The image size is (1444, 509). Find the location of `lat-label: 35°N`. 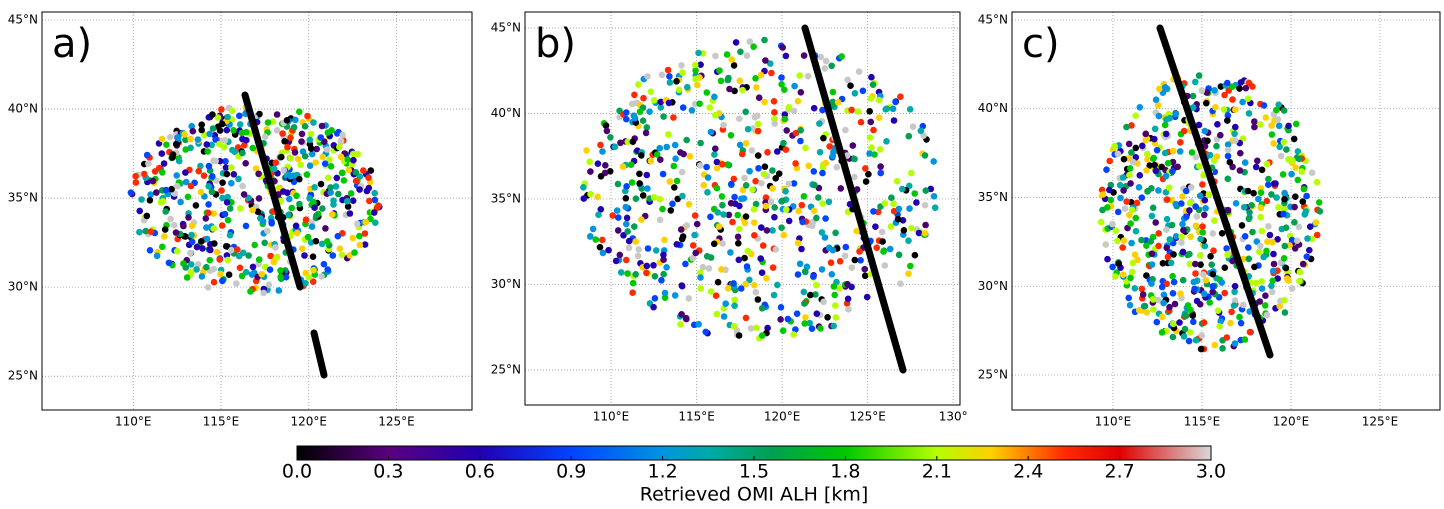

lat-label: 35°N is located at coordinates (23, 198).